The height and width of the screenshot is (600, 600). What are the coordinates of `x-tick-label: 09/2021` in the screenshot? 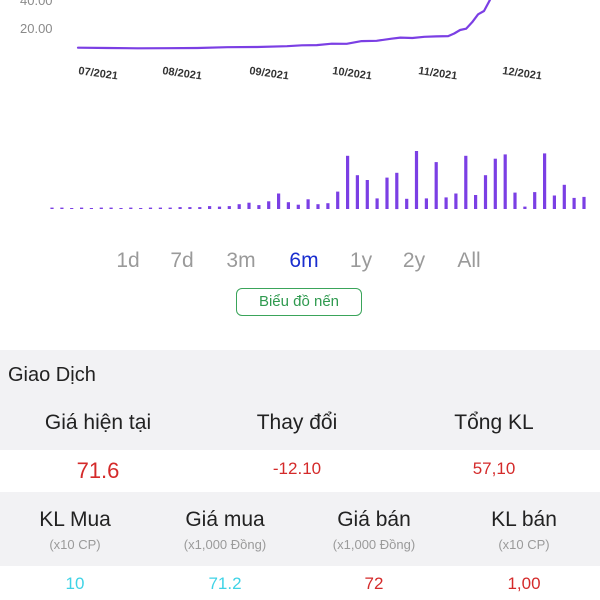 It's located at (269, 73).